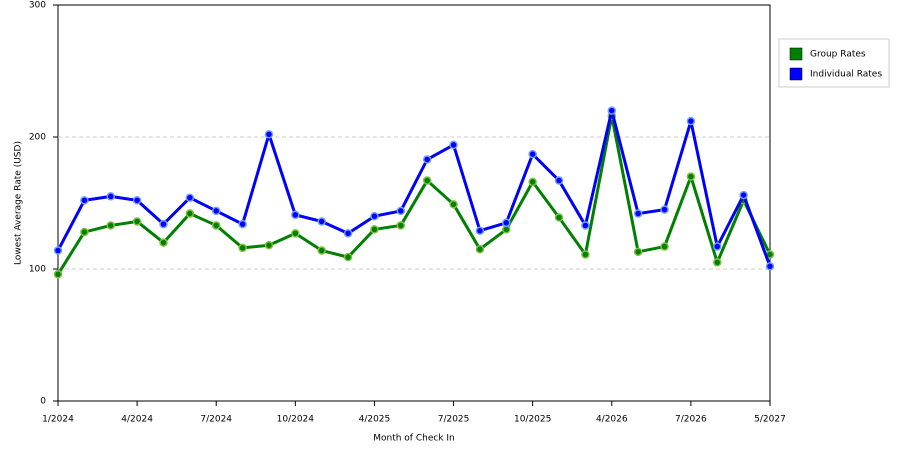 This screenshot has height=454, width=900. Describe the element at coordinates (612, 420) in the screenshot. I see `x-tick-label: 4/2026` at that location.